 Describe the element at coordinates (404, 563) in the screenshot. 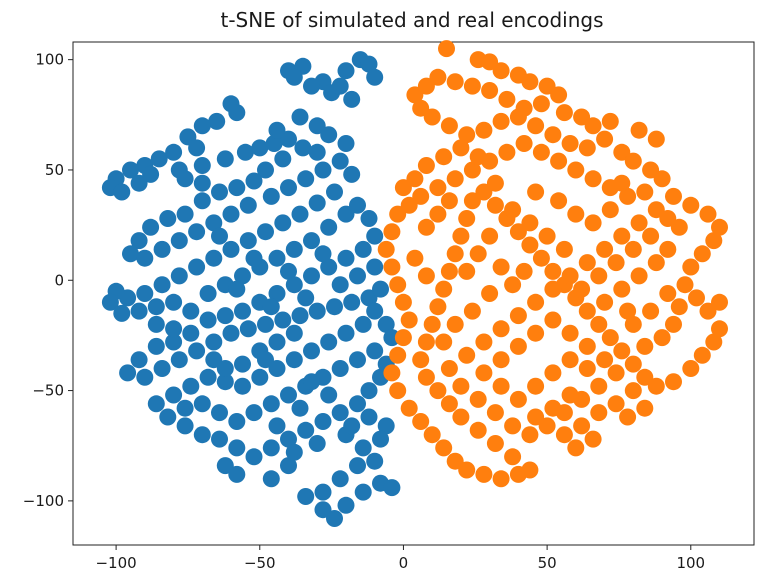

I see `x-tick-label: 0` at that location.